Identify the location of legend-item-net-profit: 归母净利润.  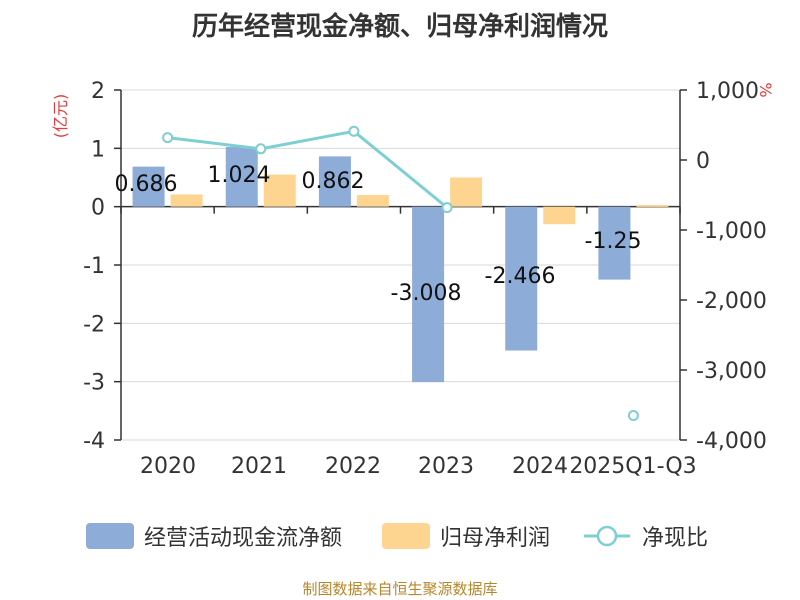
(466, 536).